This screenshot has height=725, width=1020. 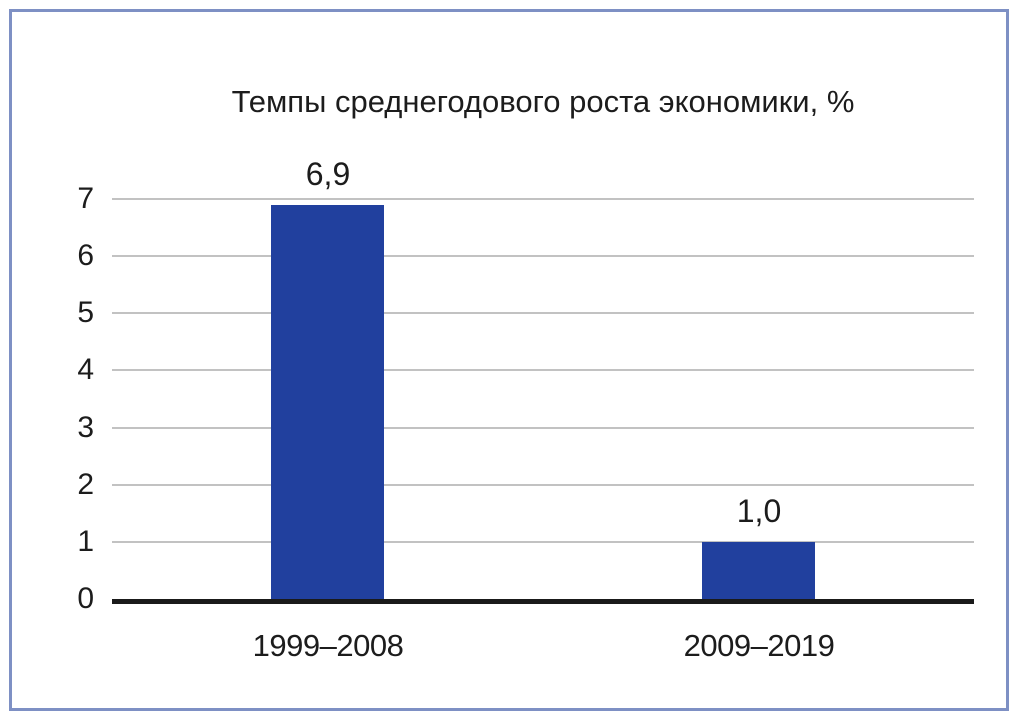 I want to click on y-axis-tick-label: 5, so click(x=85, y=313).